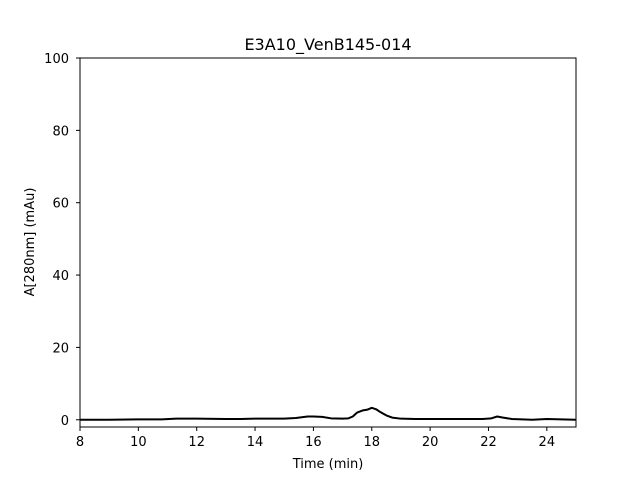  What do you see at coordinates (313, 442) in the screenshot?
I see `x-tick-label: 16` at bounding box center [313, 442].